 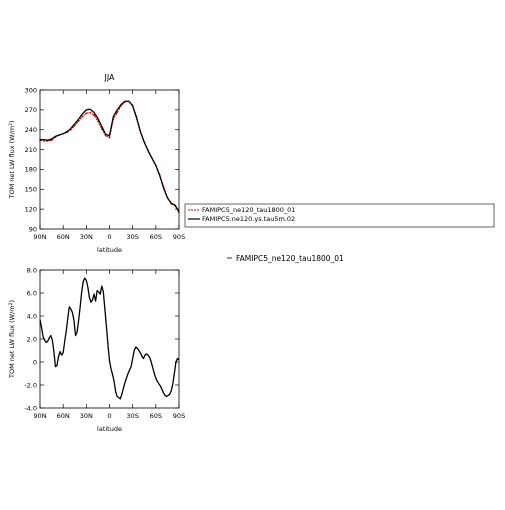 I want to click on bottom-chart-axes: 90N 60N 30N 0 30S 60S 90S -4.0 -2.0 0 2.0 4.0 6.0 8.0, so click(x=104, y=343).